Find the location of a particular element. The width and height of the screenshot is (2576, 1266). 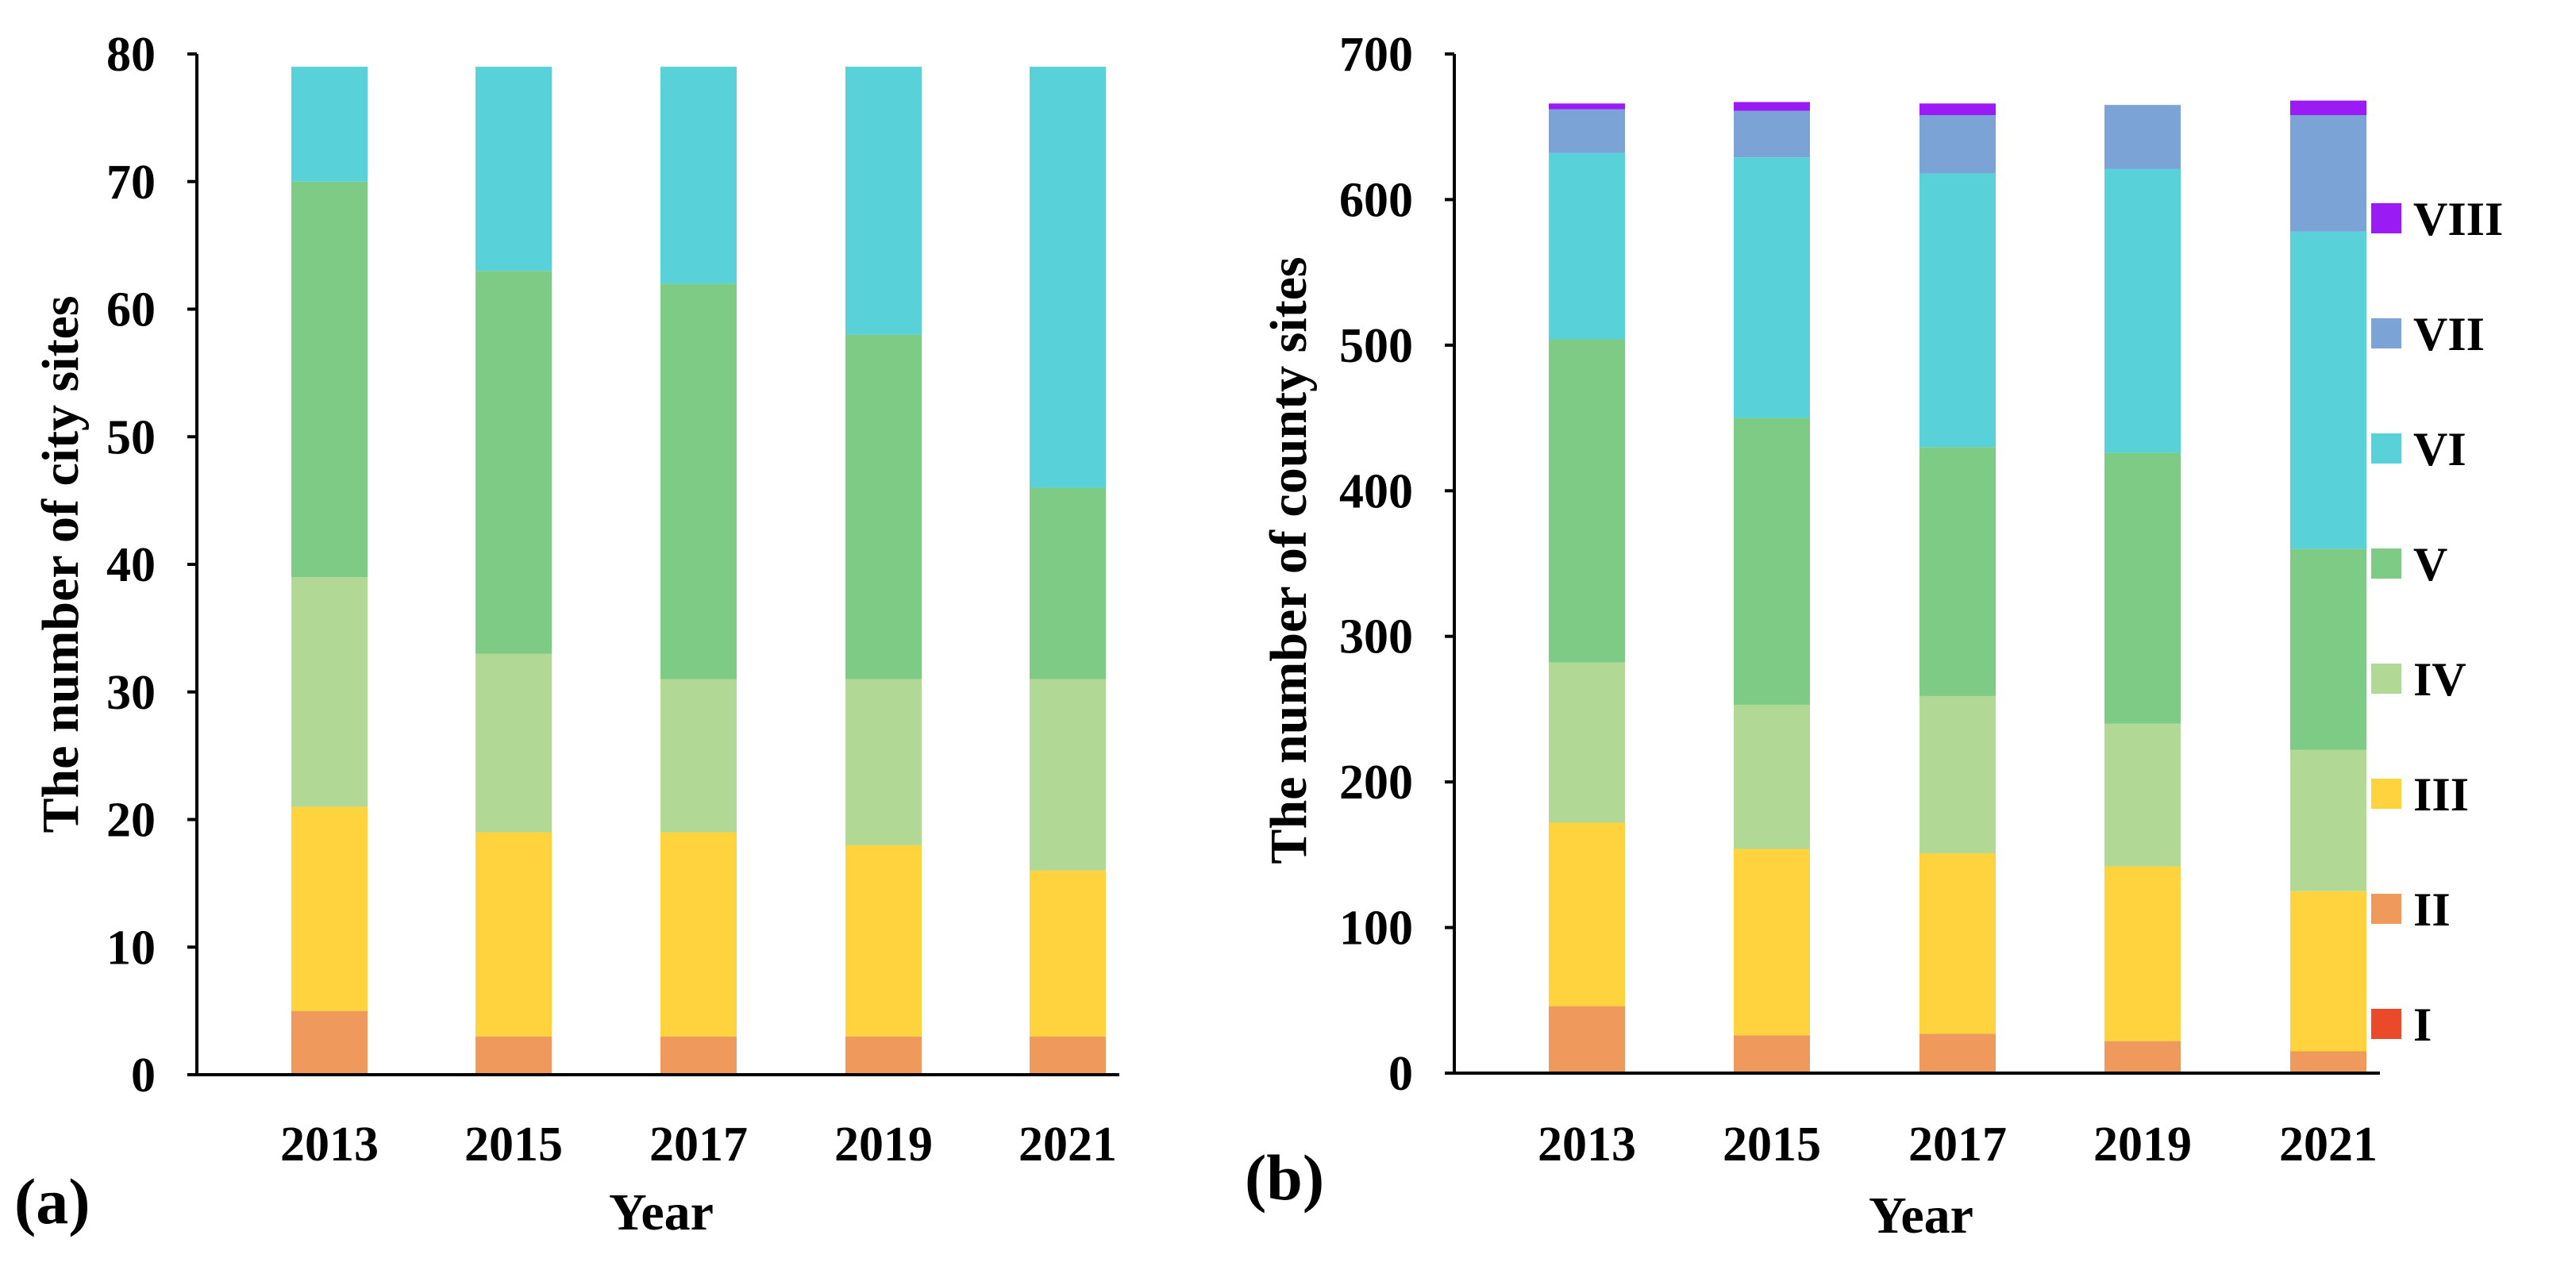

legend-label-VII: VII is located at coordinates (2449, 334).